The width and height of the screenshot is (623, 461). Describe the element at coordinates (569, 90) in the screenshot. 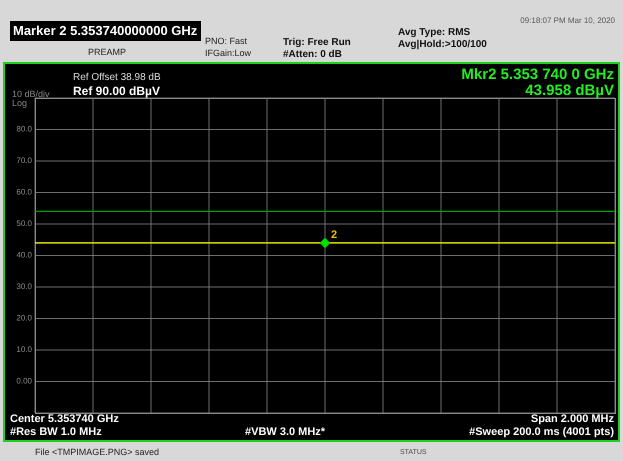

I see `annotation: 43.958 dBµV` at that location.